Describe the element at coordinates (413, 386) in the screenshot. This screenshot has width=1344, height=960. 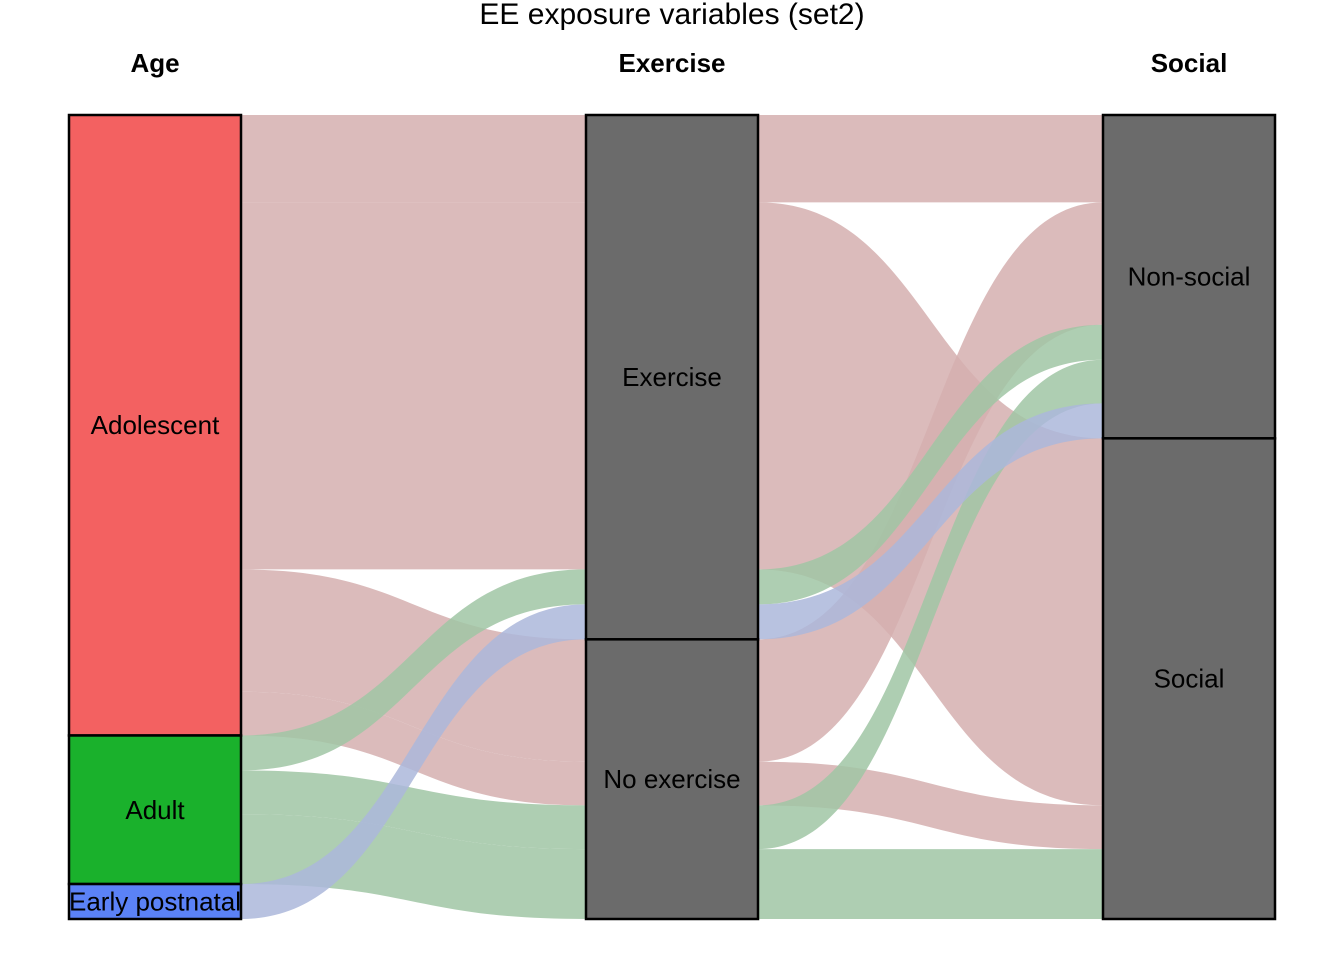
I see `flow-adolescent-exercise-social-seg1` at that location.